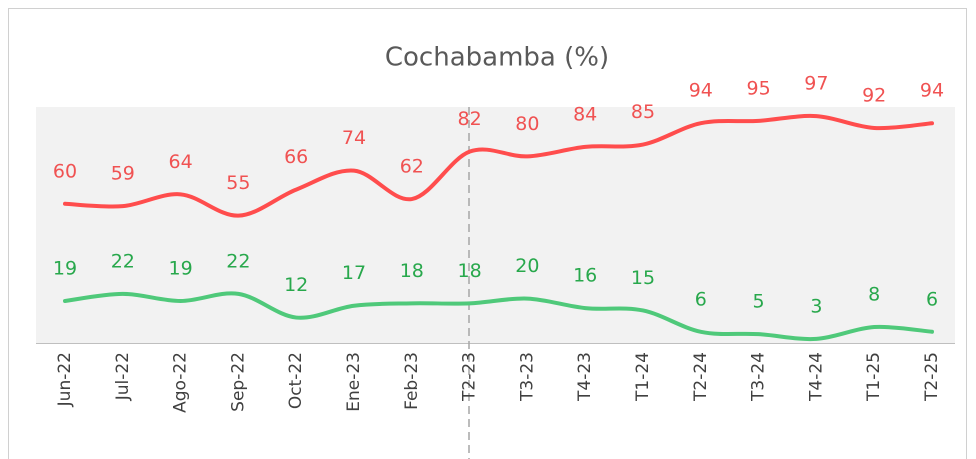 Image resolution: width=976 pixels, height=459 pixels. Describe the element at coordinates (412, 381) in the screenshot. I see `x-tick-label: Feb-23` at that location.